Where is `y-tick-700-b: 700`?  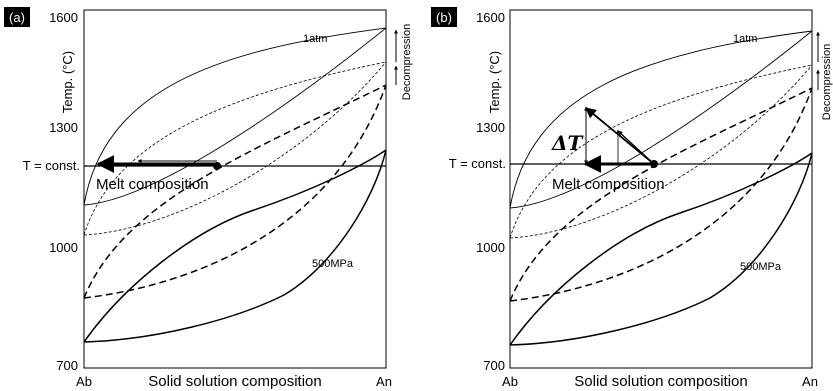
y-tick-700-b: 700 is located at coordinates (494, 365).